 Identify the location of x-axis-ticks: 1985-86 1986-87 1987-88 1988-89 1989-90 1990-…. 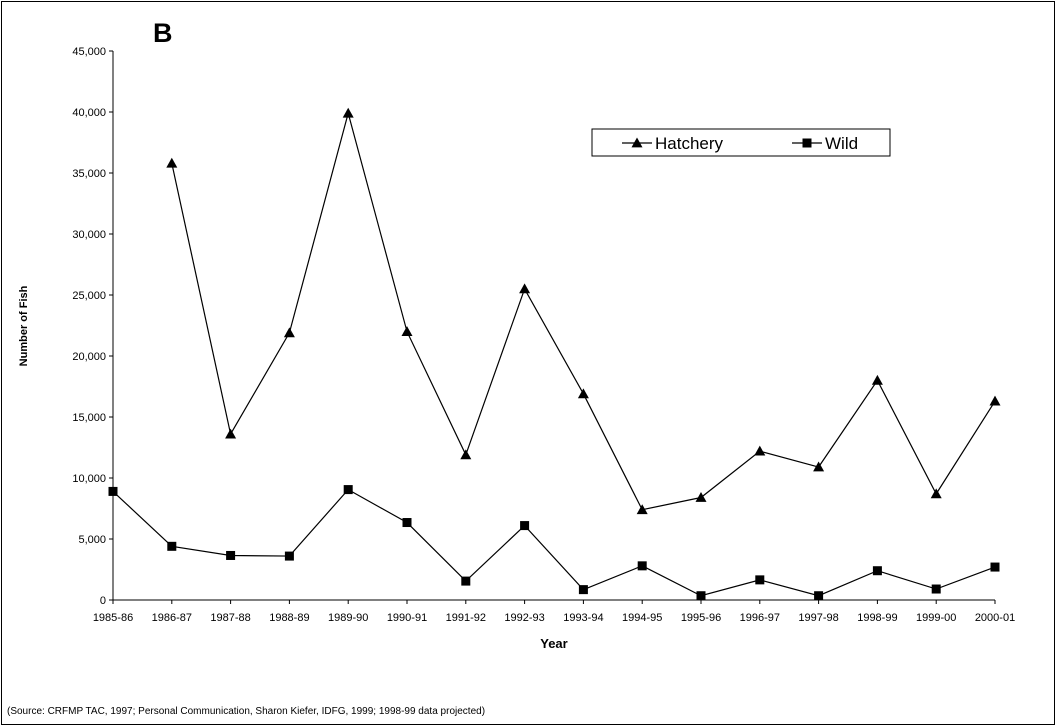
(554, 612).